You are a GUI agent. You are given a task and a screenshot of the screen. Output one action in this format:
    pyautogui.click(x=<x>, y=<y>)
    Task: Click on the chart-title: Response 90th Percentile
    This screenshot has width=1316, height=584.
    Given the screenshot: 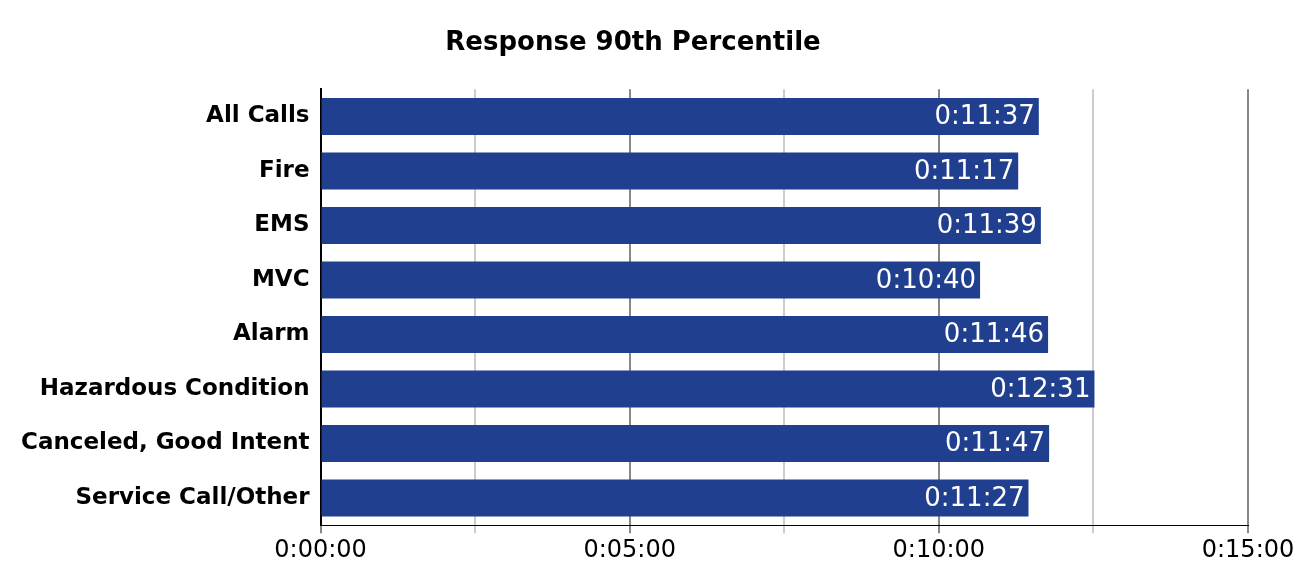 What is the action you would take?
    pyautogui.click(x=633, y=41)
    